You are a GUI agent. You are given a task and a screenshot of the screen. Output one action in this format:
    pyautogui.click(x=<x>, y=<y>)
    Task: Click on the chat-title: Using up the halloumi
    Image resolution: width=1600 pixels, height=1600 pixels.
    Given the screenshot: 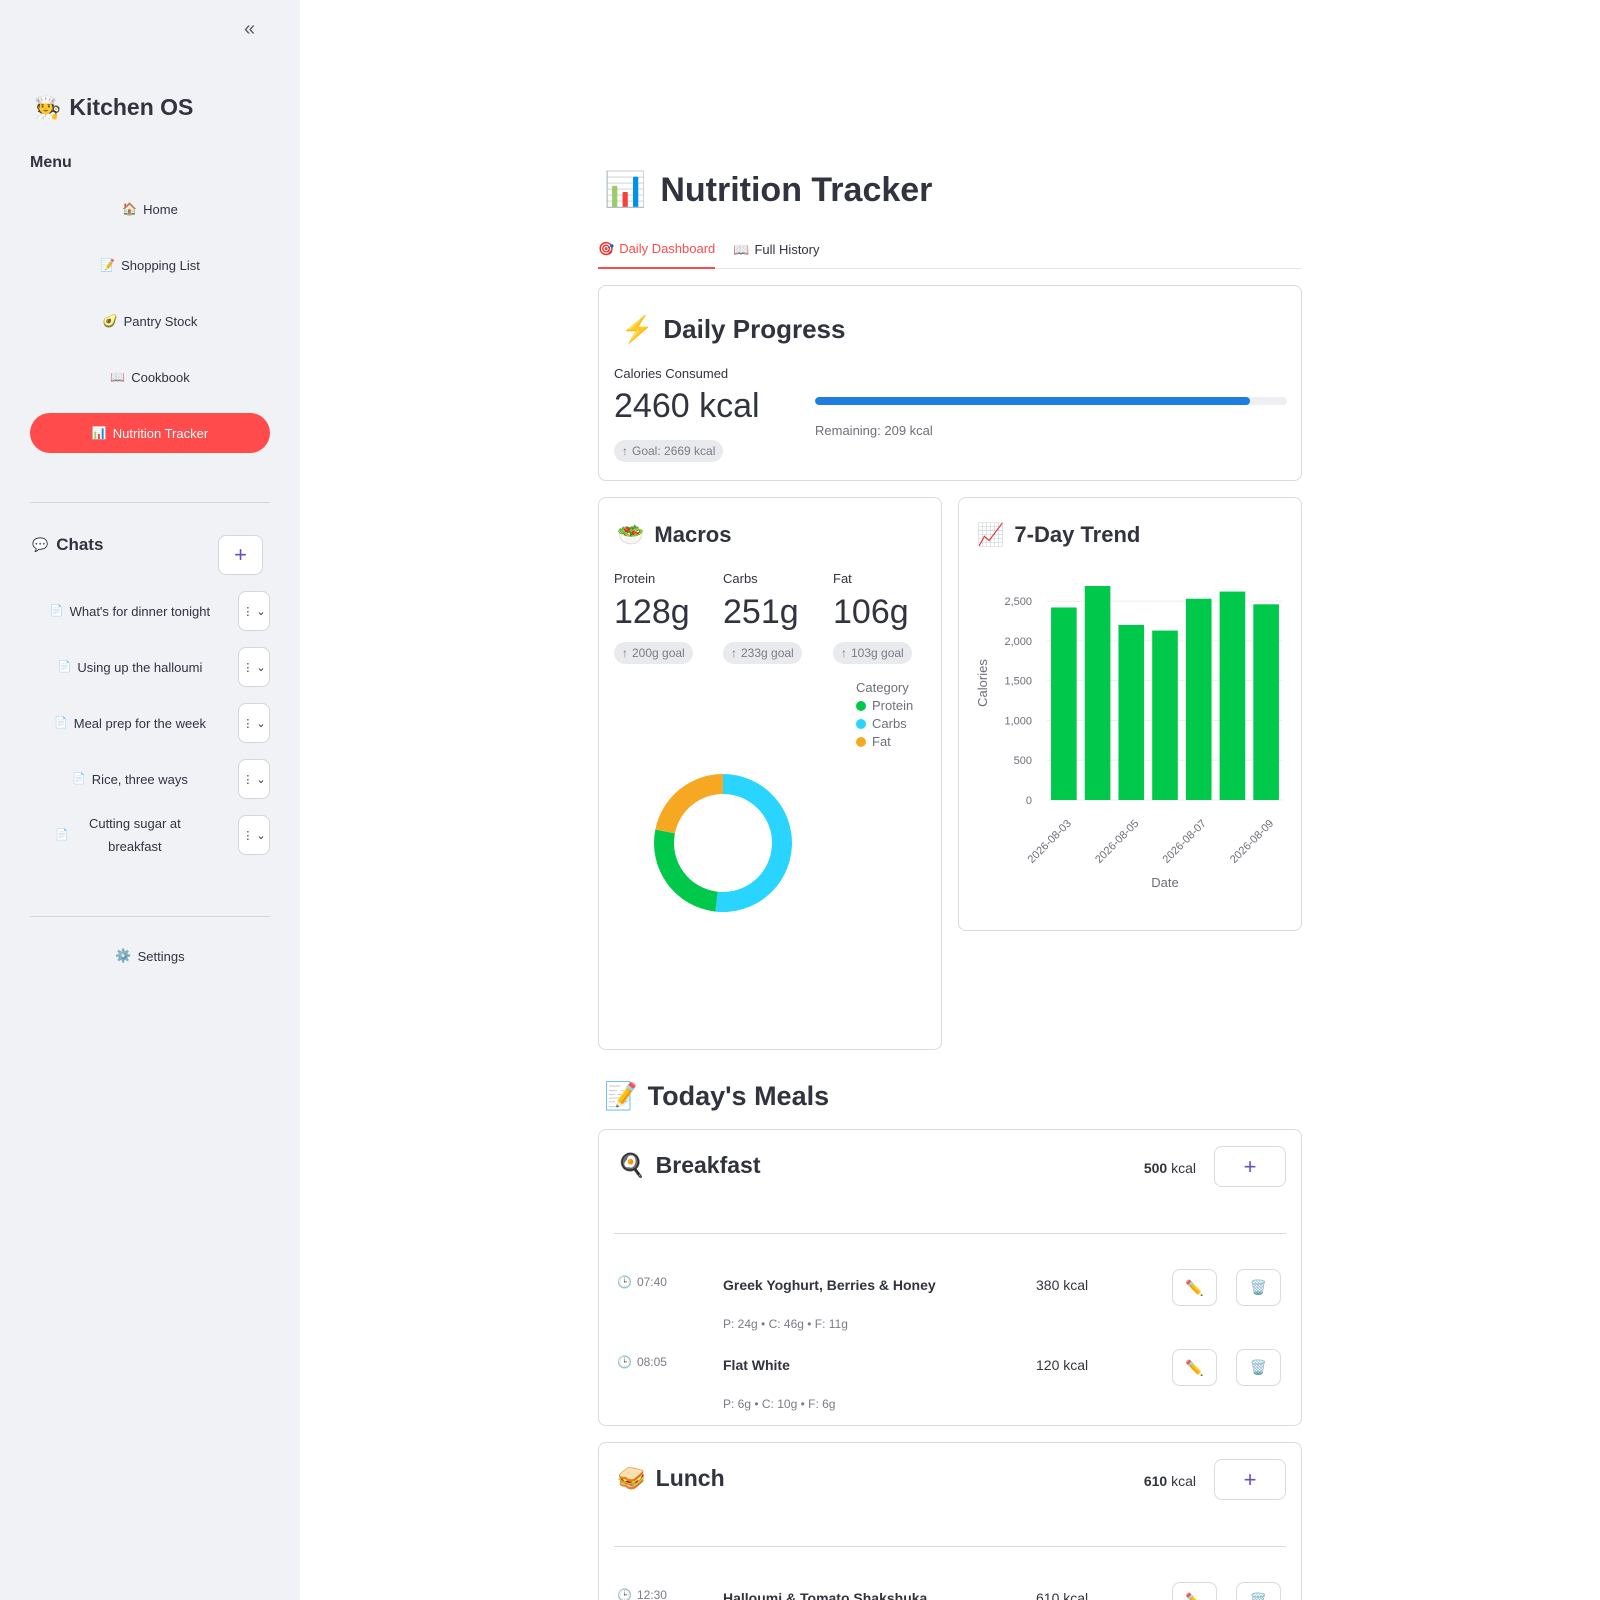 What is the action you would take?
    pyautogui.click(x=140, y=667)
    